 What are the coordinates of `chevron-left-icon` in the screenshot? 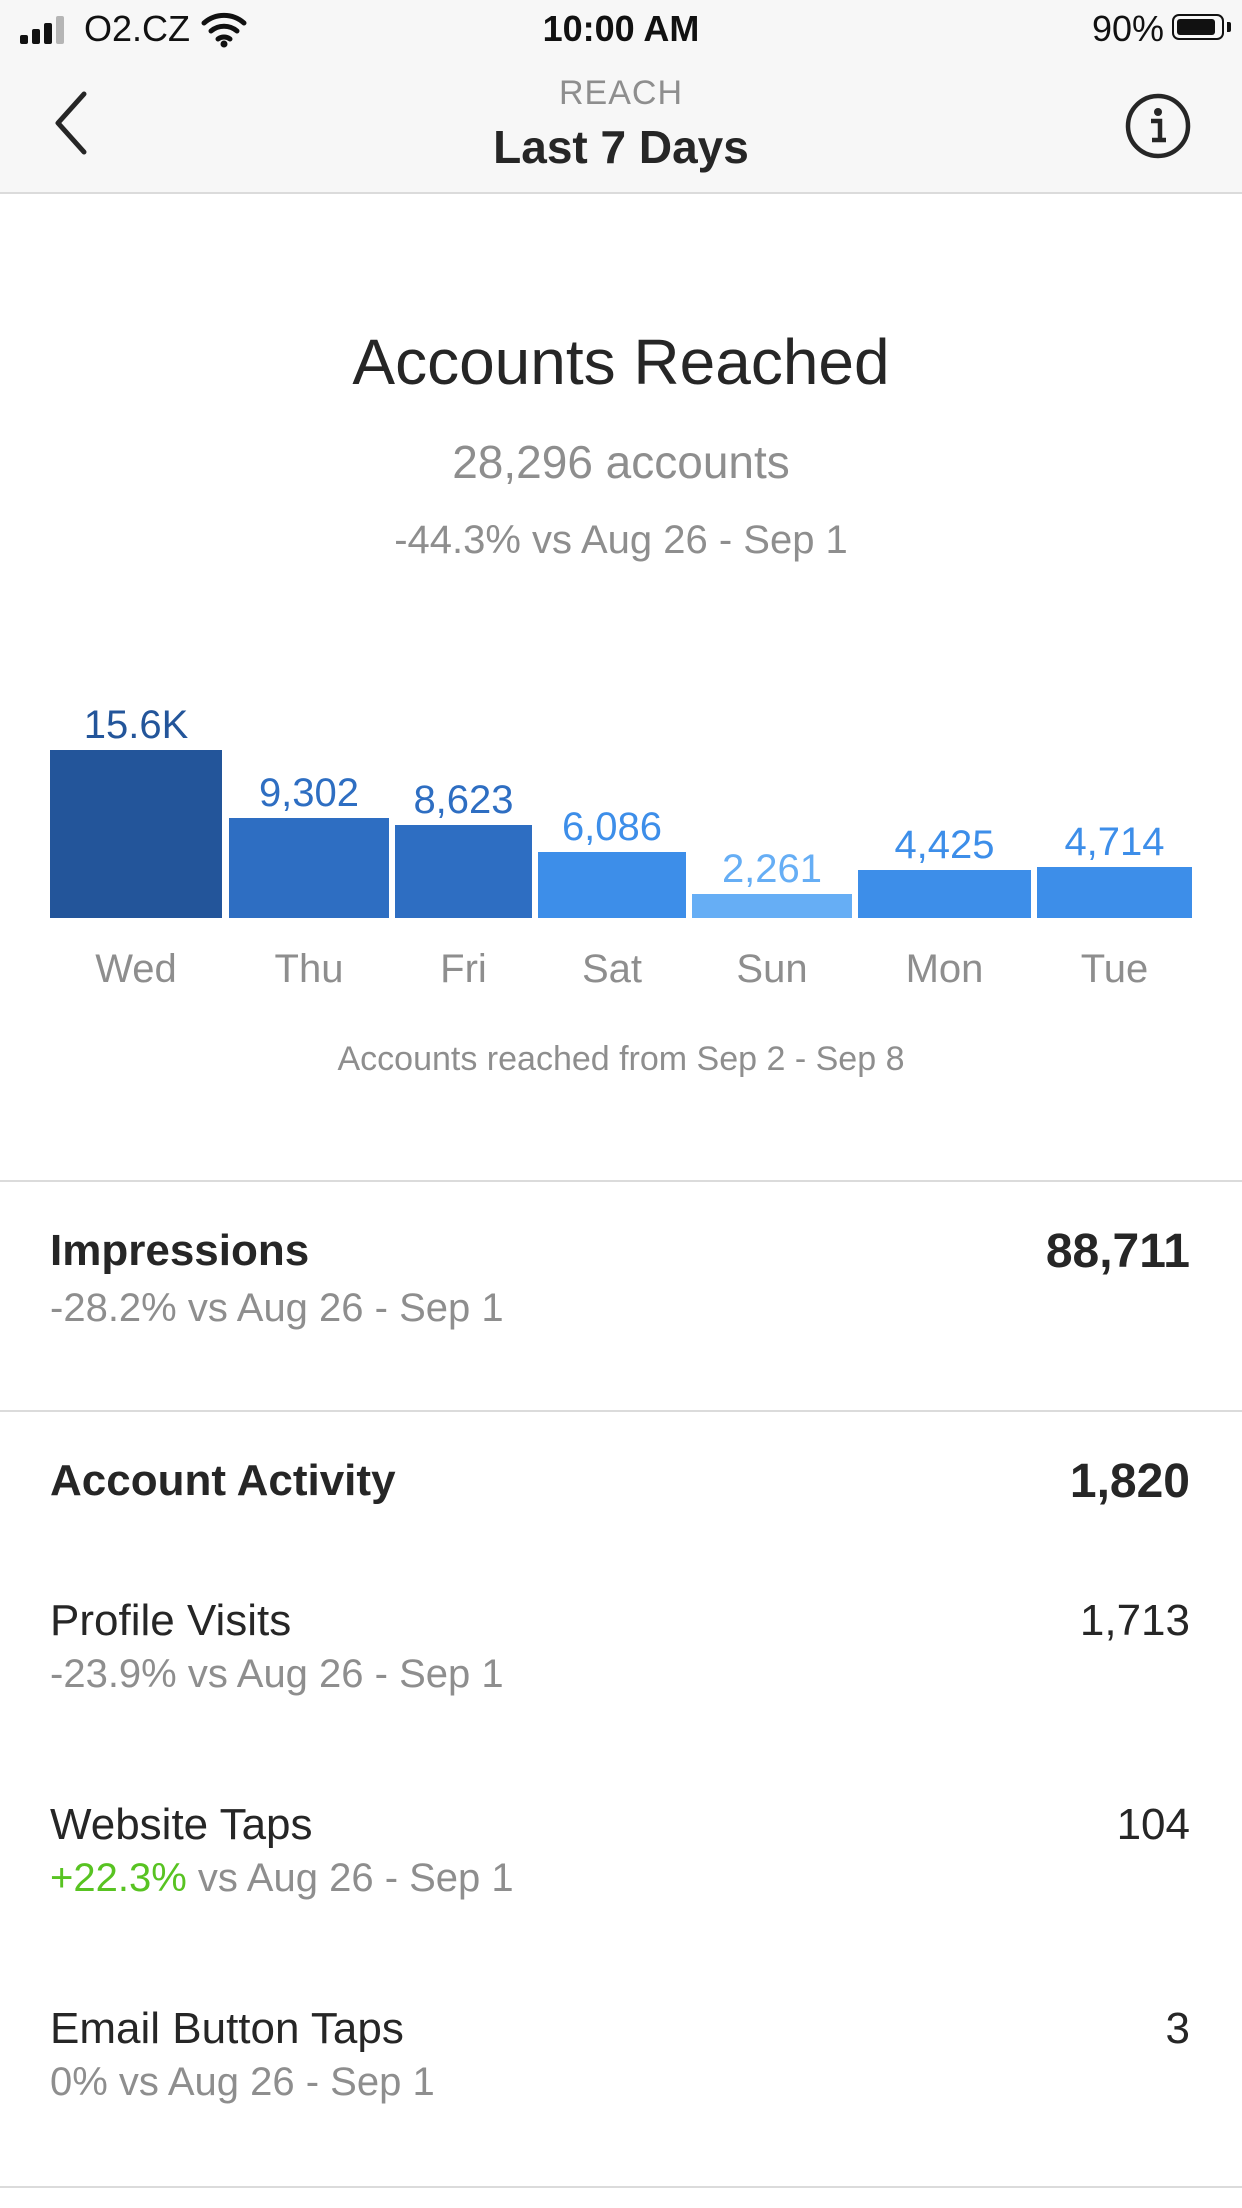 It's located at (71, 123).